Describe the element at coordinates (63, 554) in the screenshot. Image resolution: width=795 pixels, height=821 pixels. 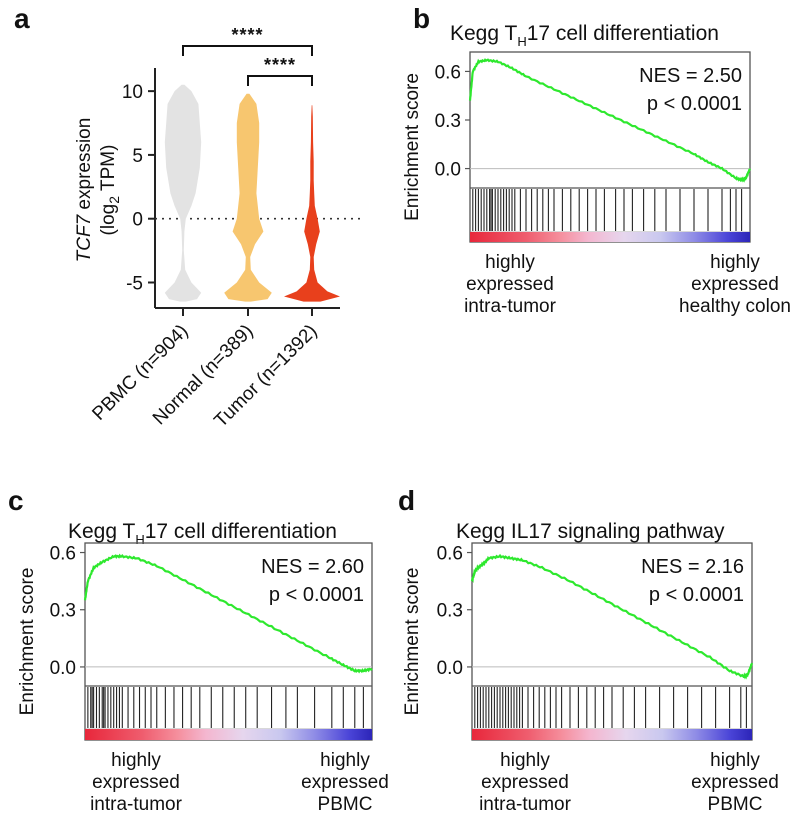
I see `ytick-label-c: 0.6` at that location.